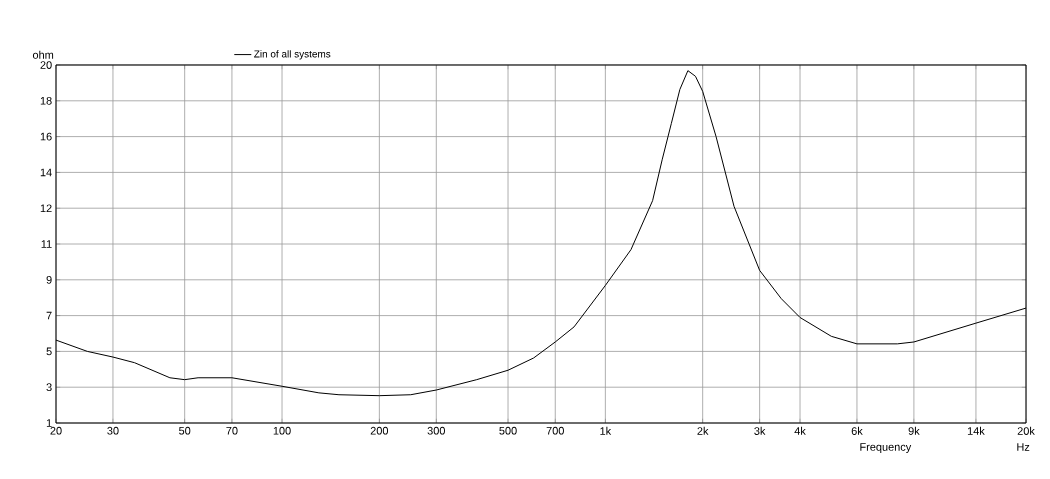 The image size is (1050, 479). What do you see at coordinates (49, 315) in the screenshot?
I see `y-tick-label: 7` at bounding box center [49, 315].